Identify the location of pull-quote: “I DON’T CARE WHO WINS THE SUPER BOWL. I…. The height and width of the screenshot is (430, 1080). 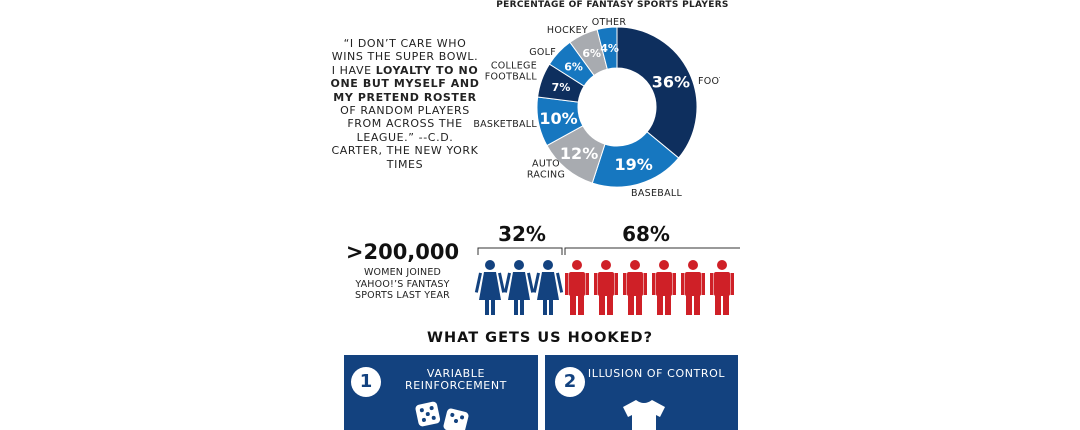
(405, 104).